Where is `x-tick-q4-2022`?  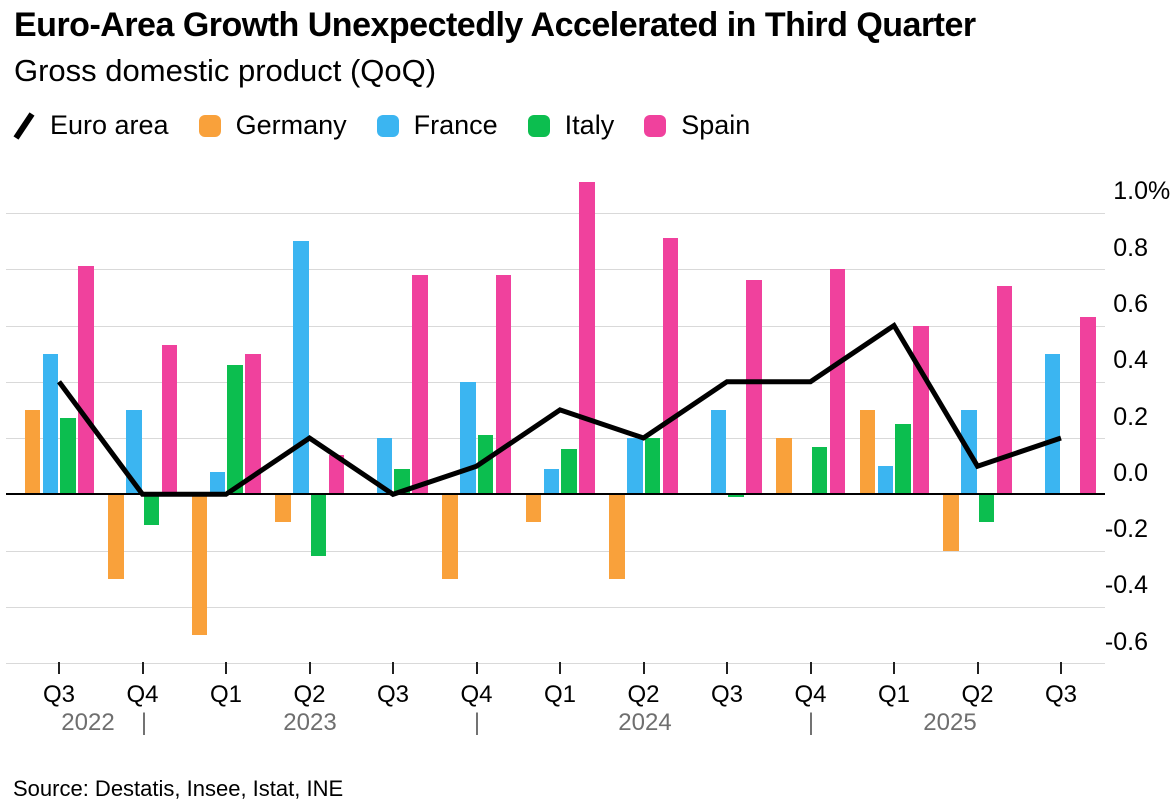
x-tick-q4-2022 is located at coordinates (142, 668).